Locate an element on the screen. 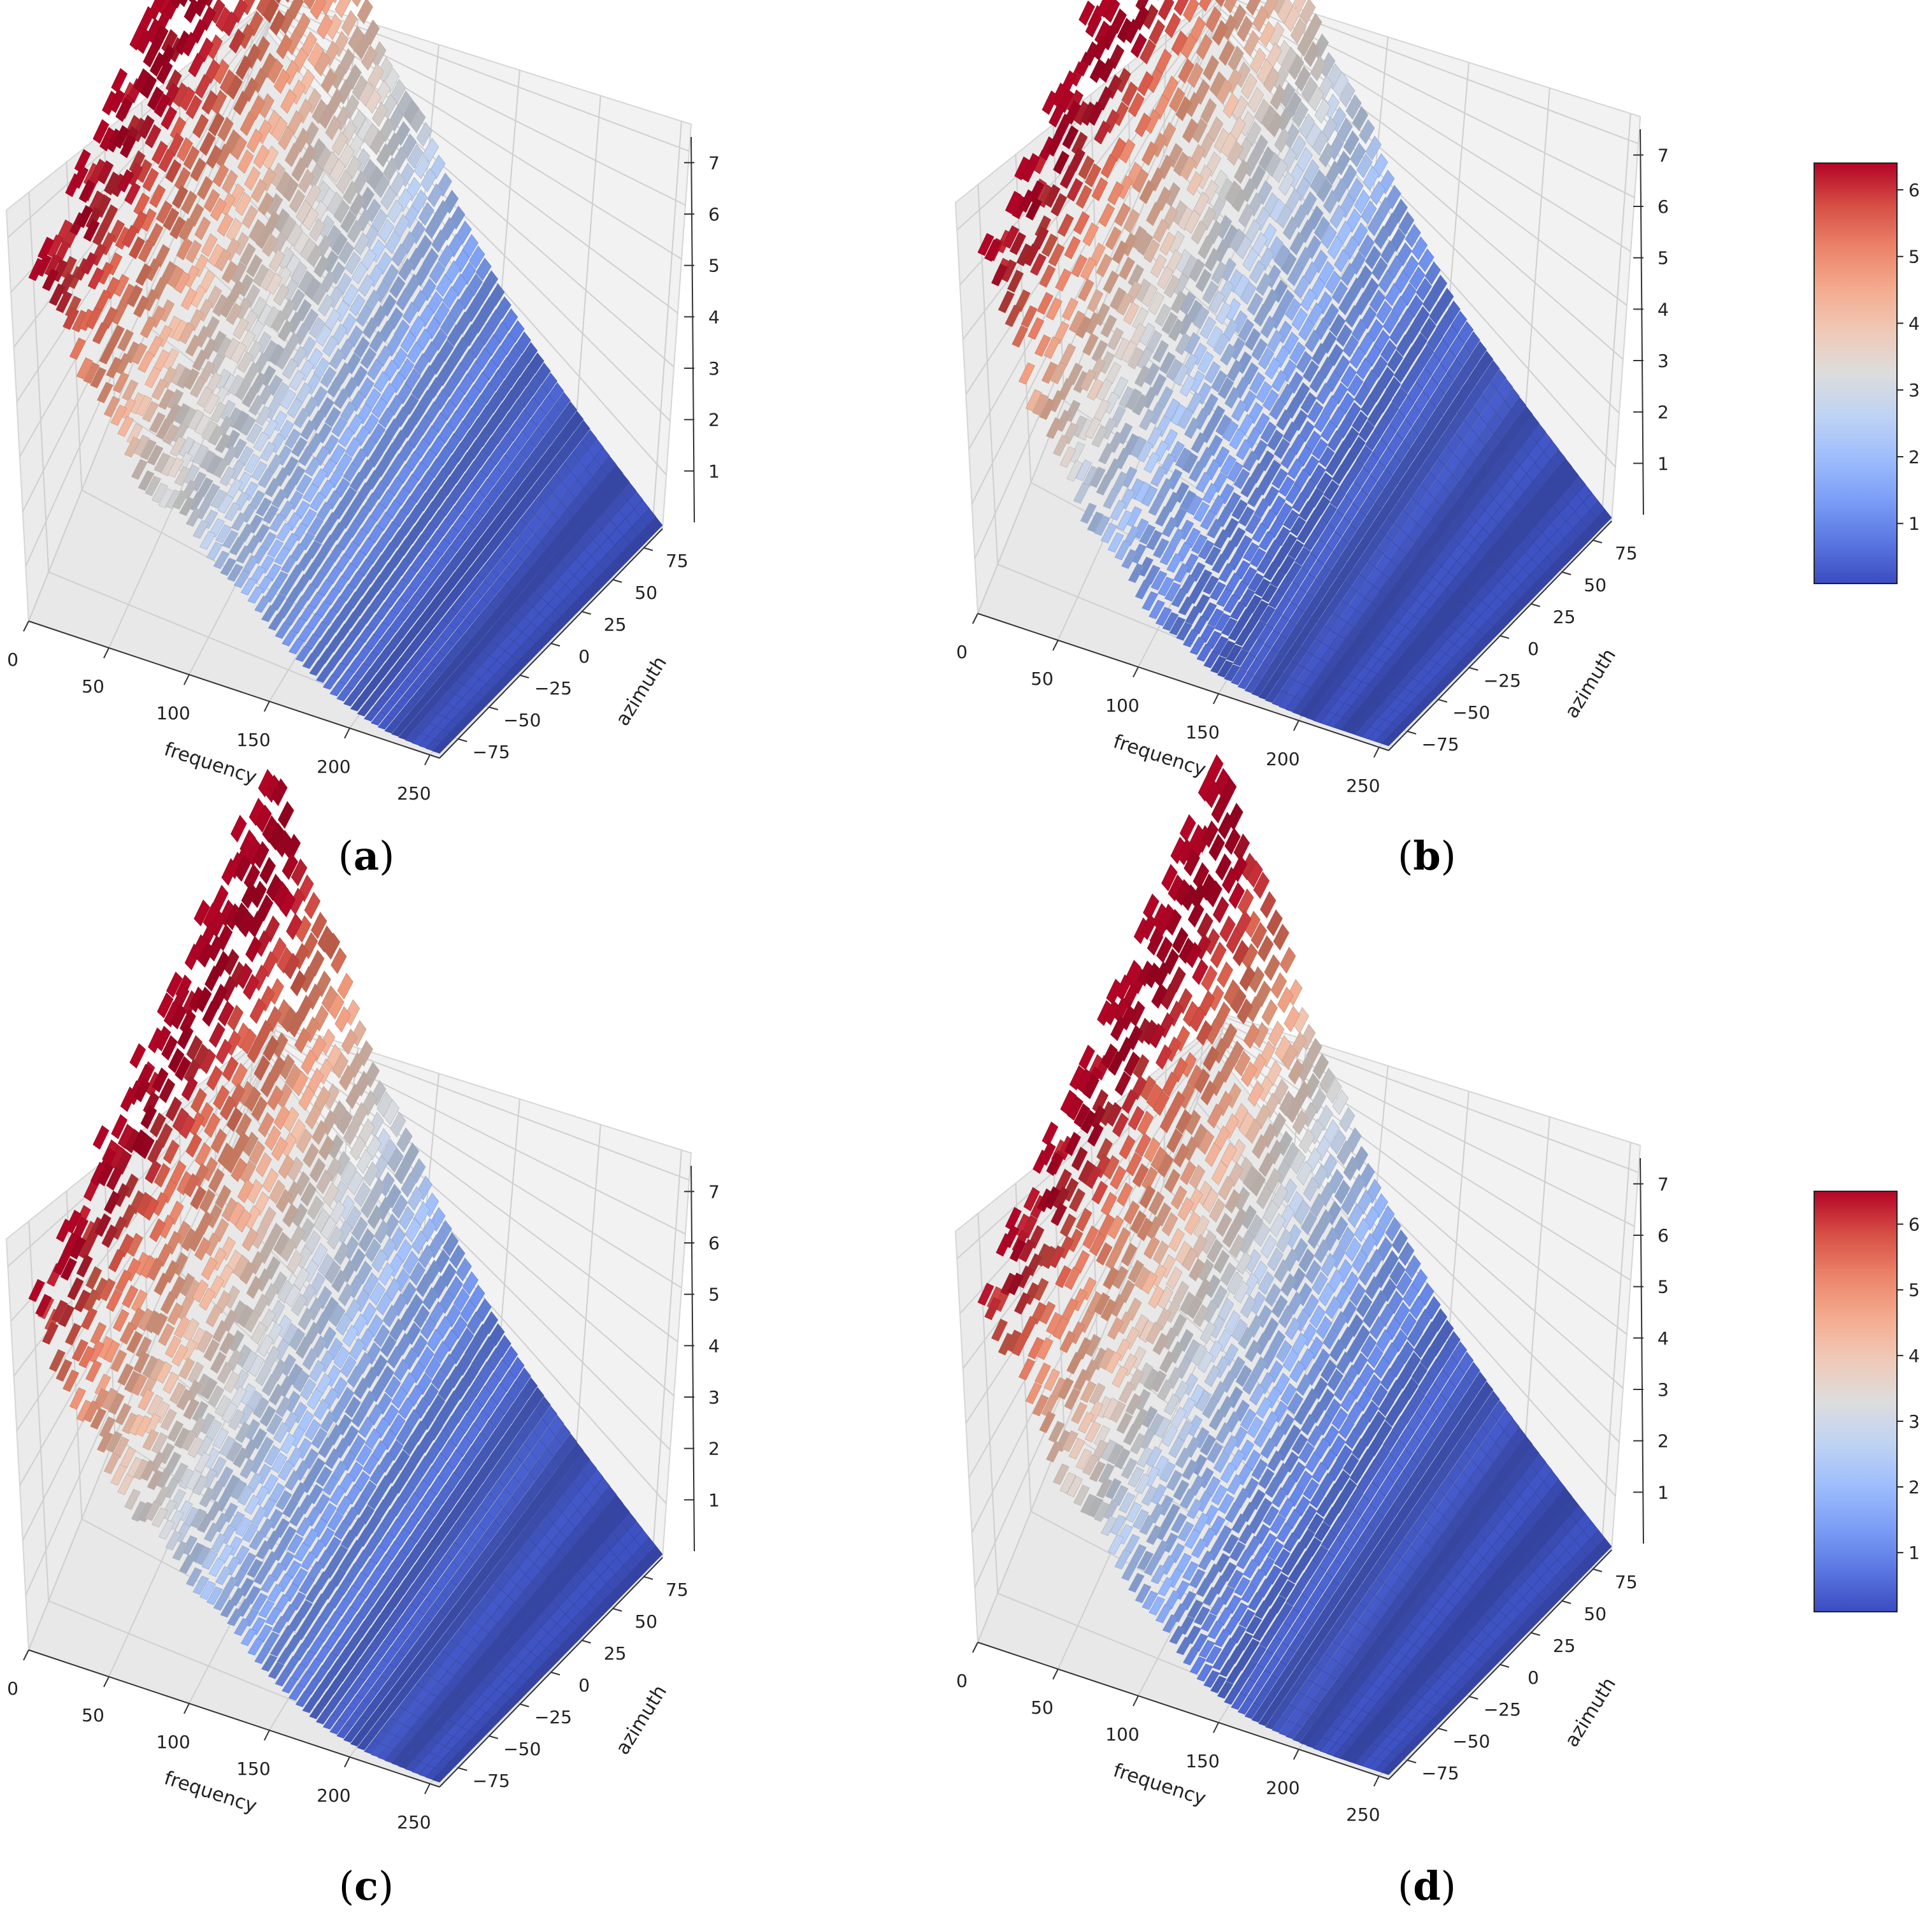 This screenshot has width=1932, height=1929. z-tick-label: 2 is located at coordinates (714, 421).